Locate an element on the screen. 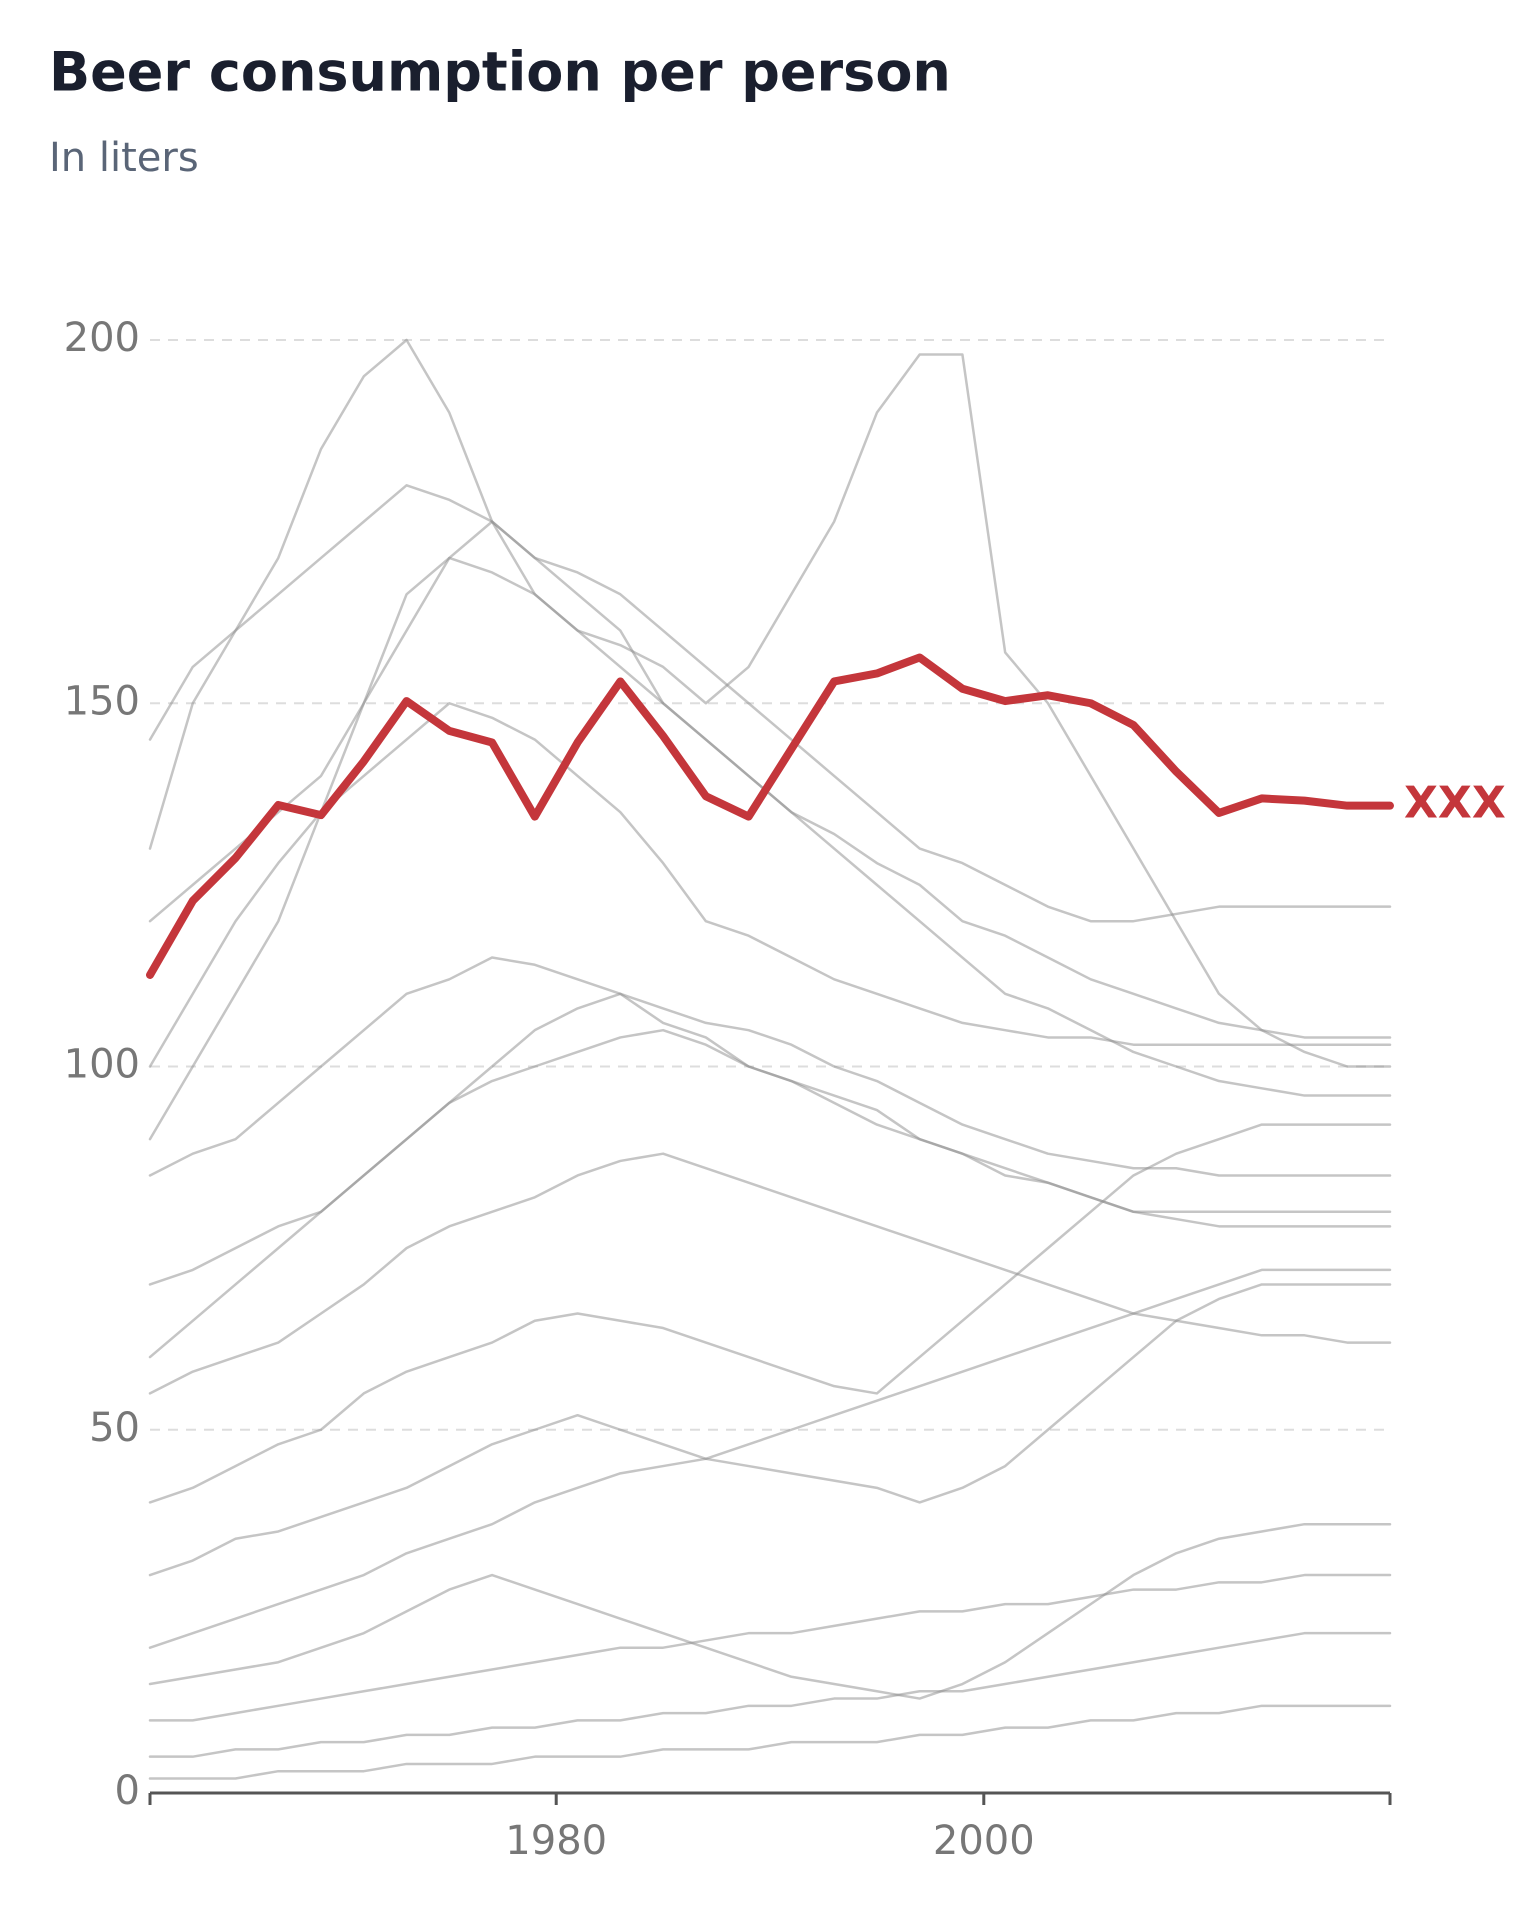 The width and height of the screenshot is (1536, 1924). chart-subtitle: In liters is located at coordinates (124, 158).